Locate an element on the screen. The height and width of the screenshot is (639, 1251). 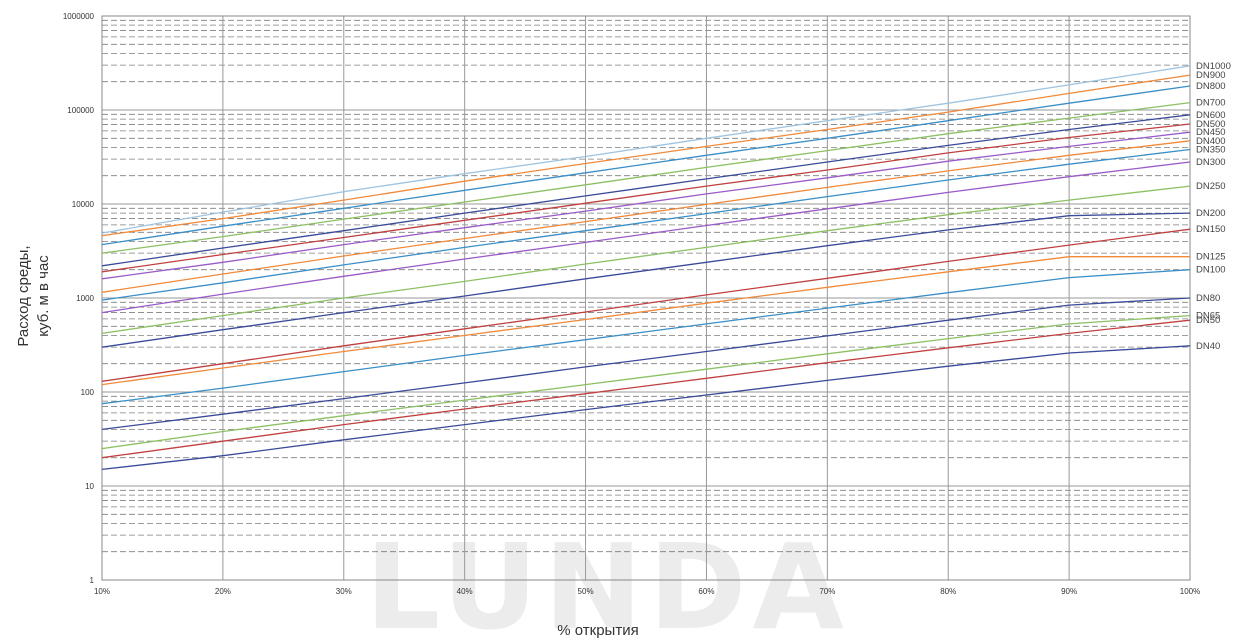
series-label-dn50: DN50 is located at coordinates (1208, 320).